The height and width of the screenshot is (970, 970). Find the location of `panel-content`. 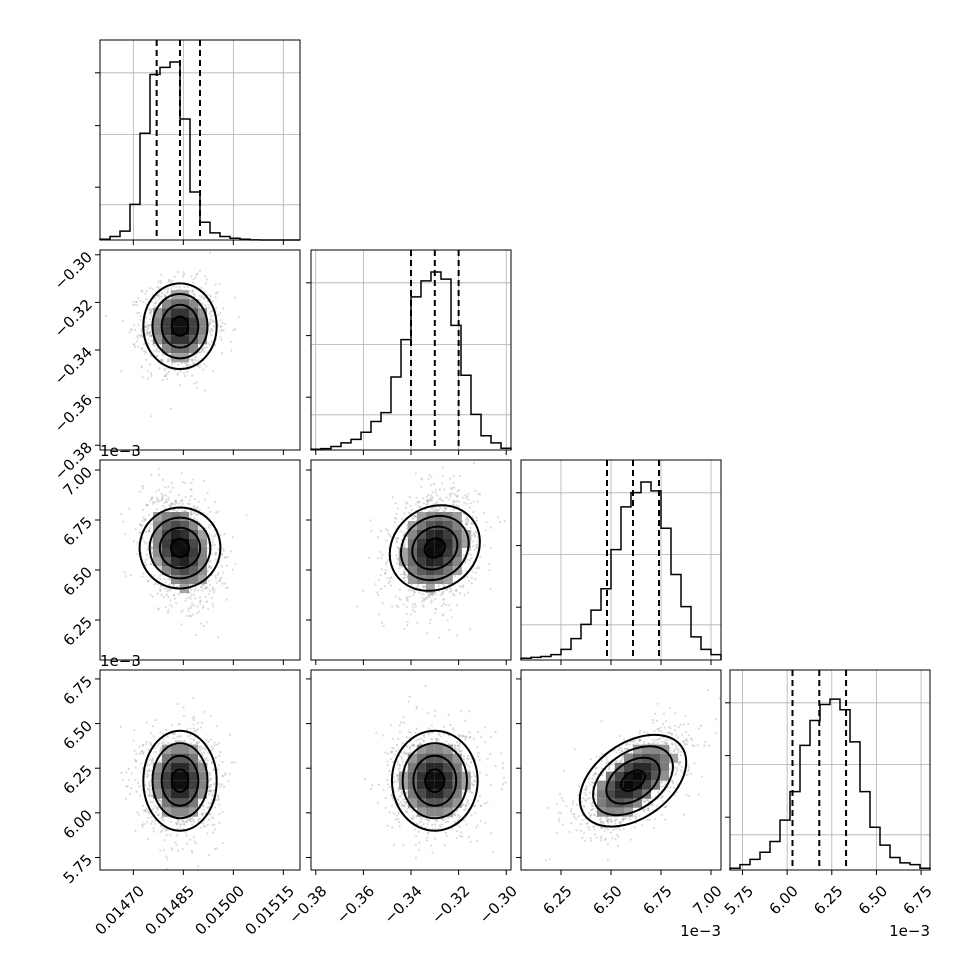

panel-content is located at coordinates (431, 550).